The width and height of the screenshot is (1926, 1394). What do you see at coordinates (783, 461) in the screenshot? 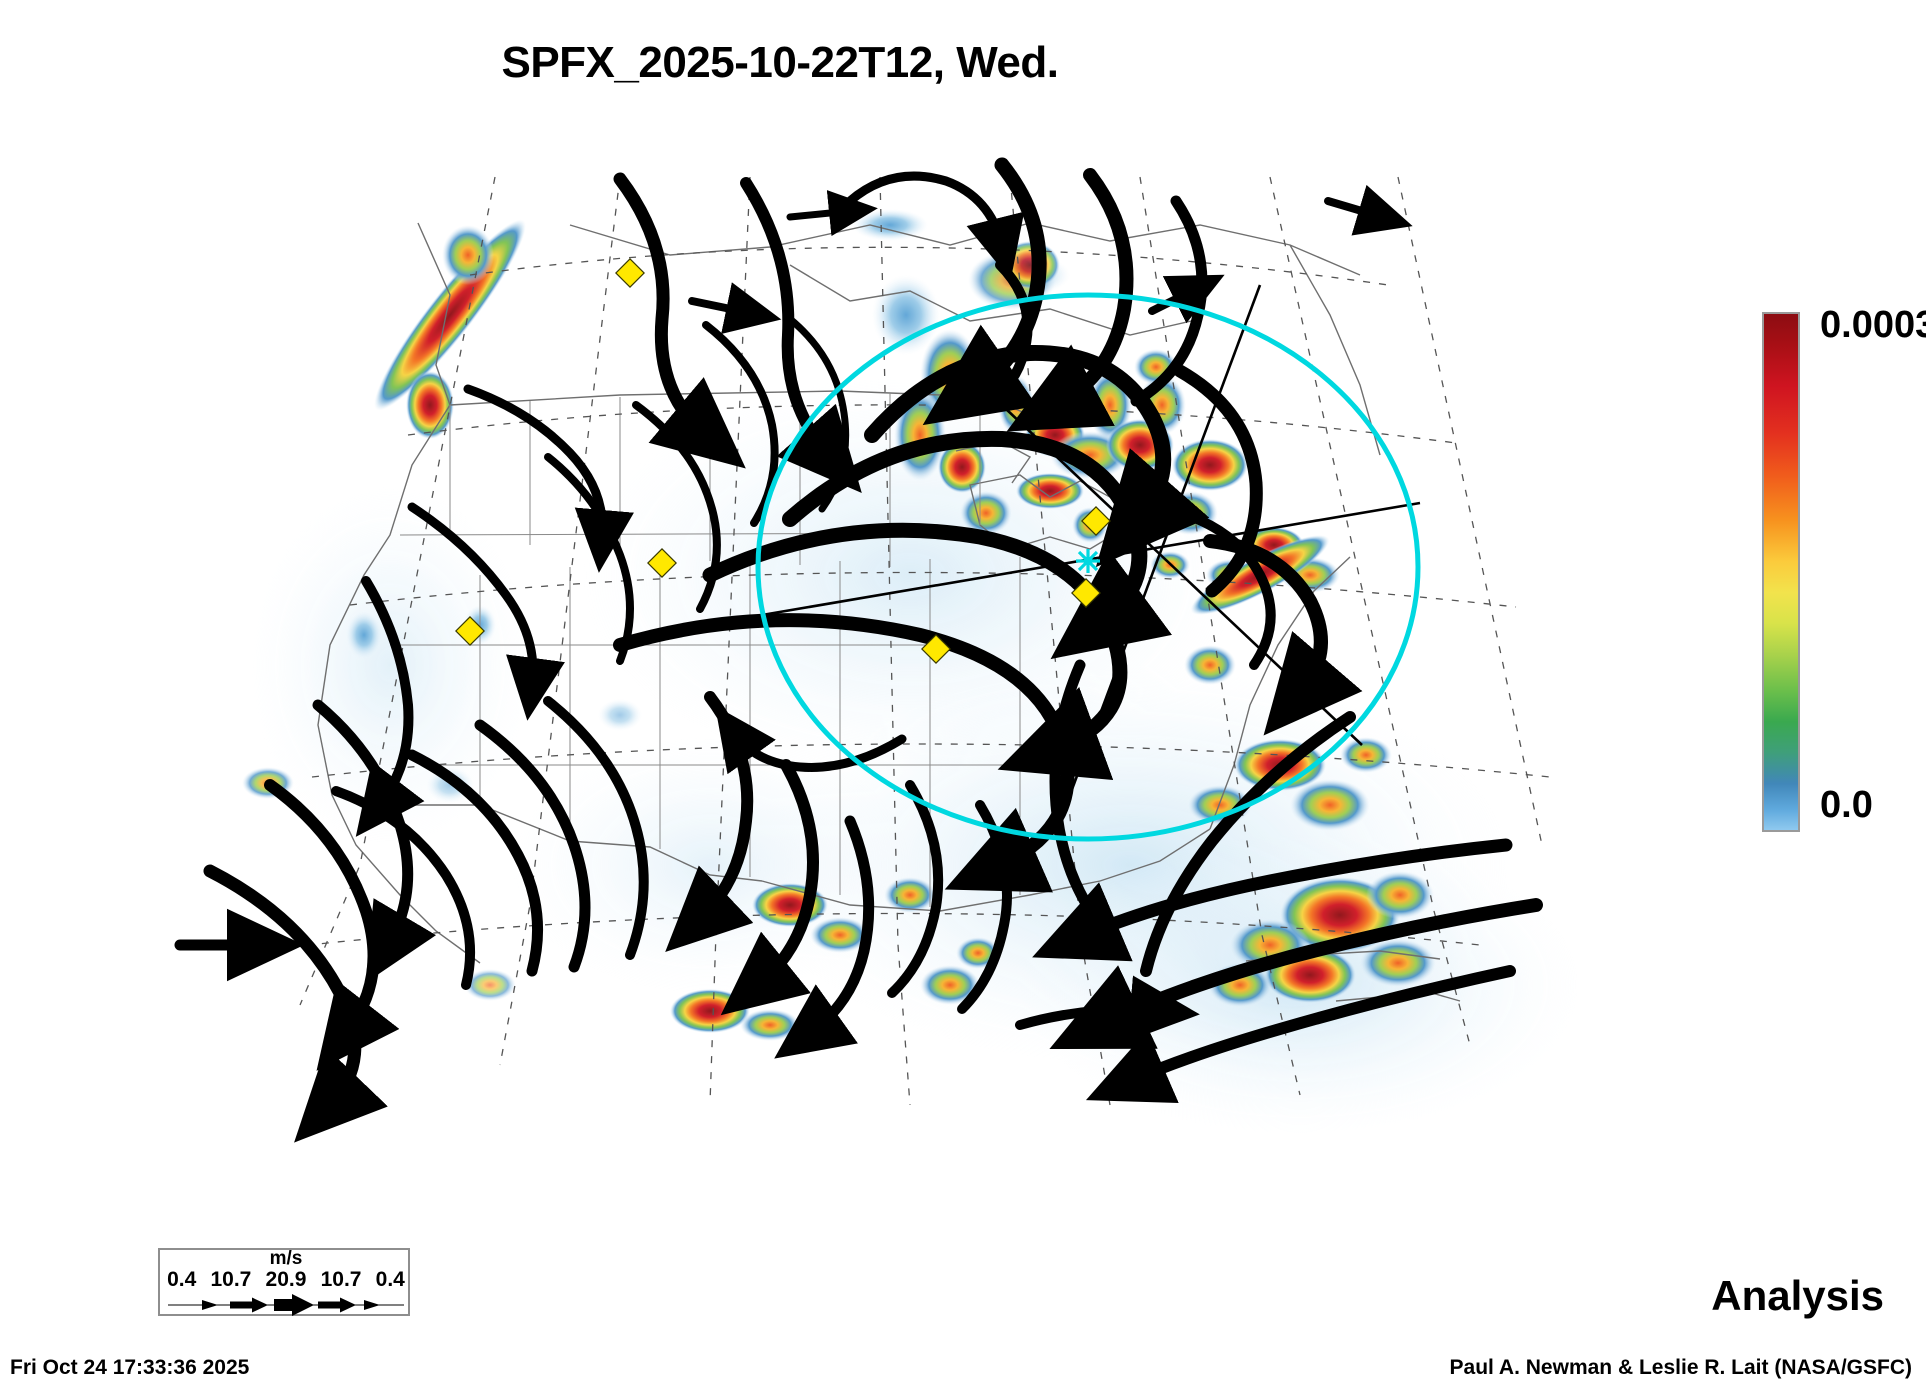
I see `station-markers` at bounding box center [783, 461].